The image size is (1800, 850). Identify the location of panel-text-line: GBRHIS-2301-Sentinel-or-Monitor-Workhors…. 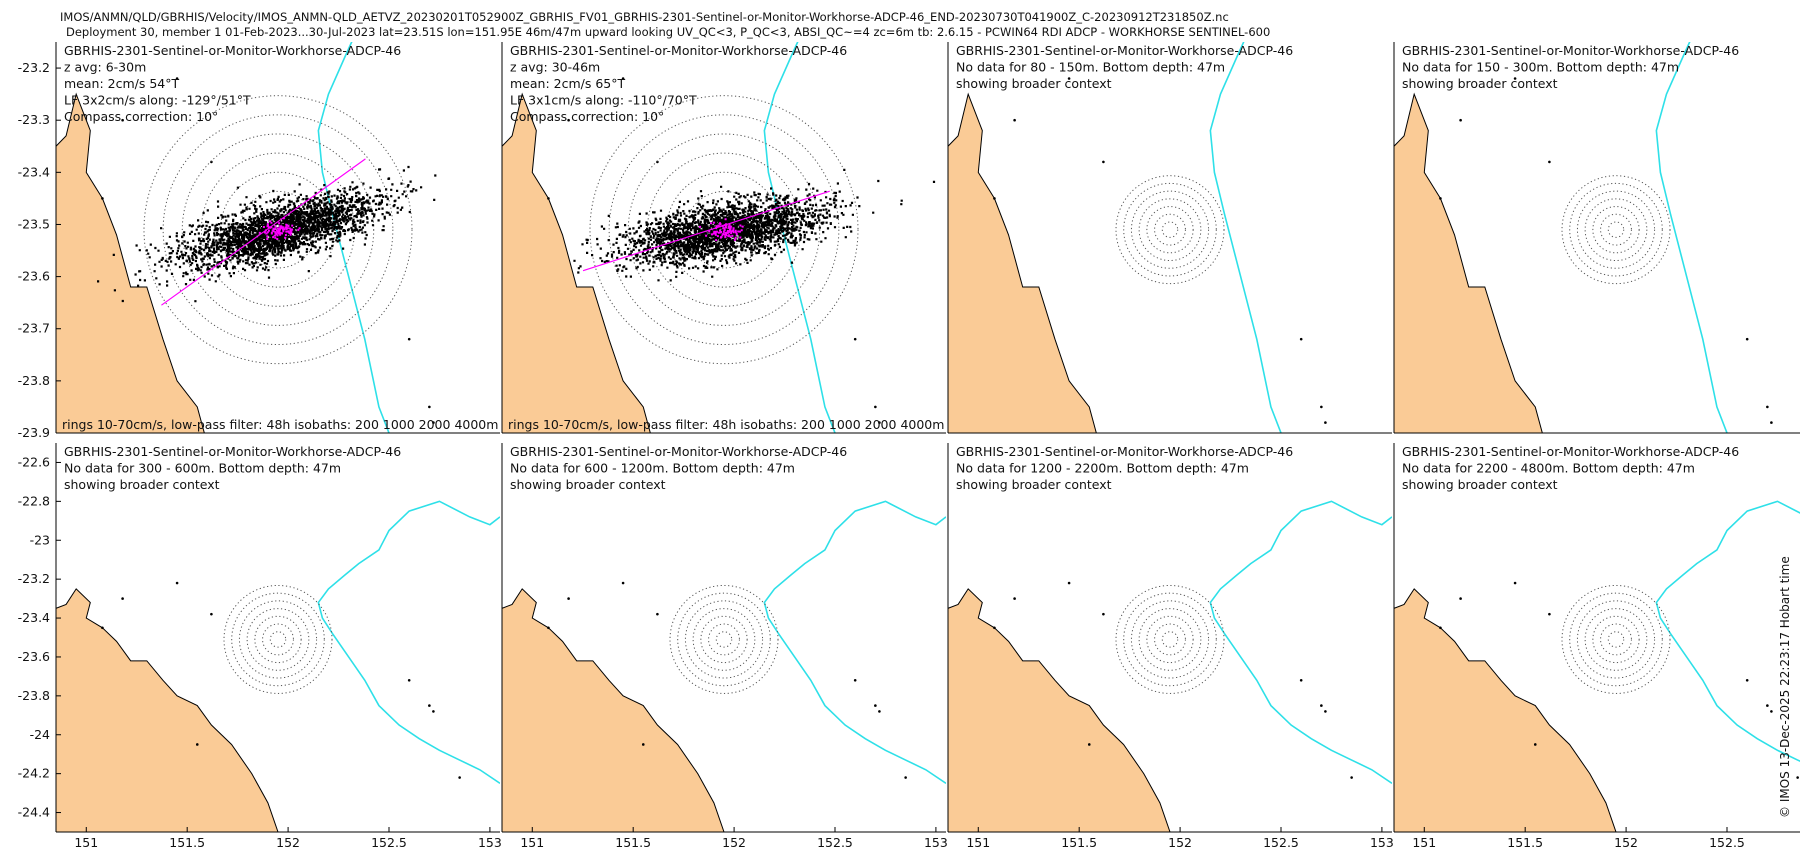
(678, 50).